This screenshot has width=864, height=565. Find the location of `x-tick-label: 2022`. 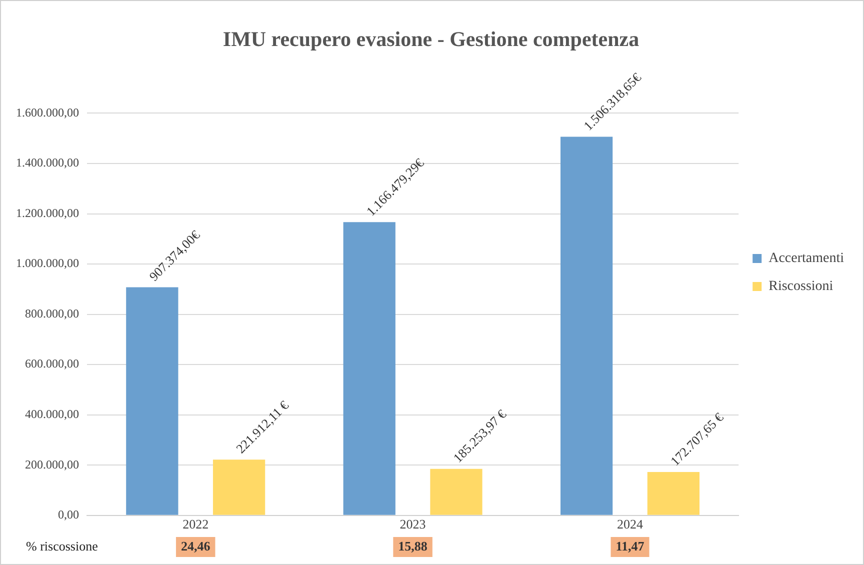

x-tick-label: 2022 is located at coordinates (195, 524).